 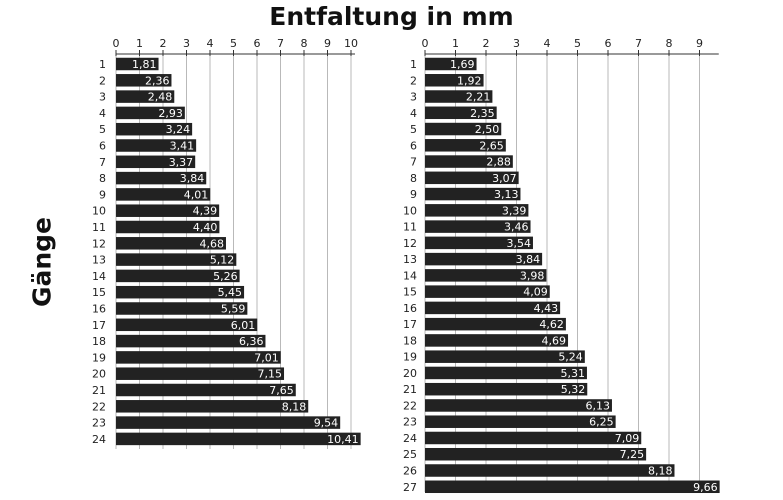 I want to click on bar-value-label: 5,24, so click(x=570, y=357).